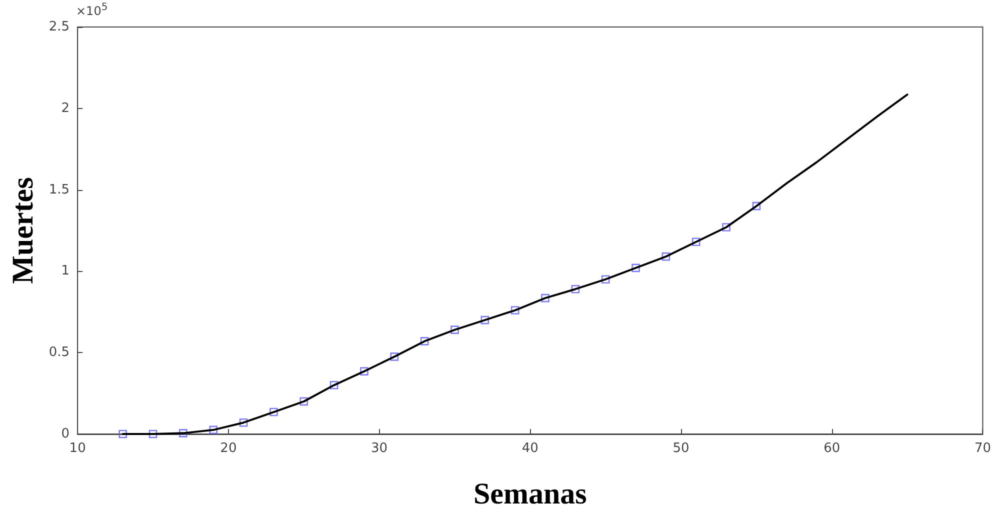  Describe the element at coordinates (59, 190) in the screenshot. I see `y-tick-label: 1.5` at that location.